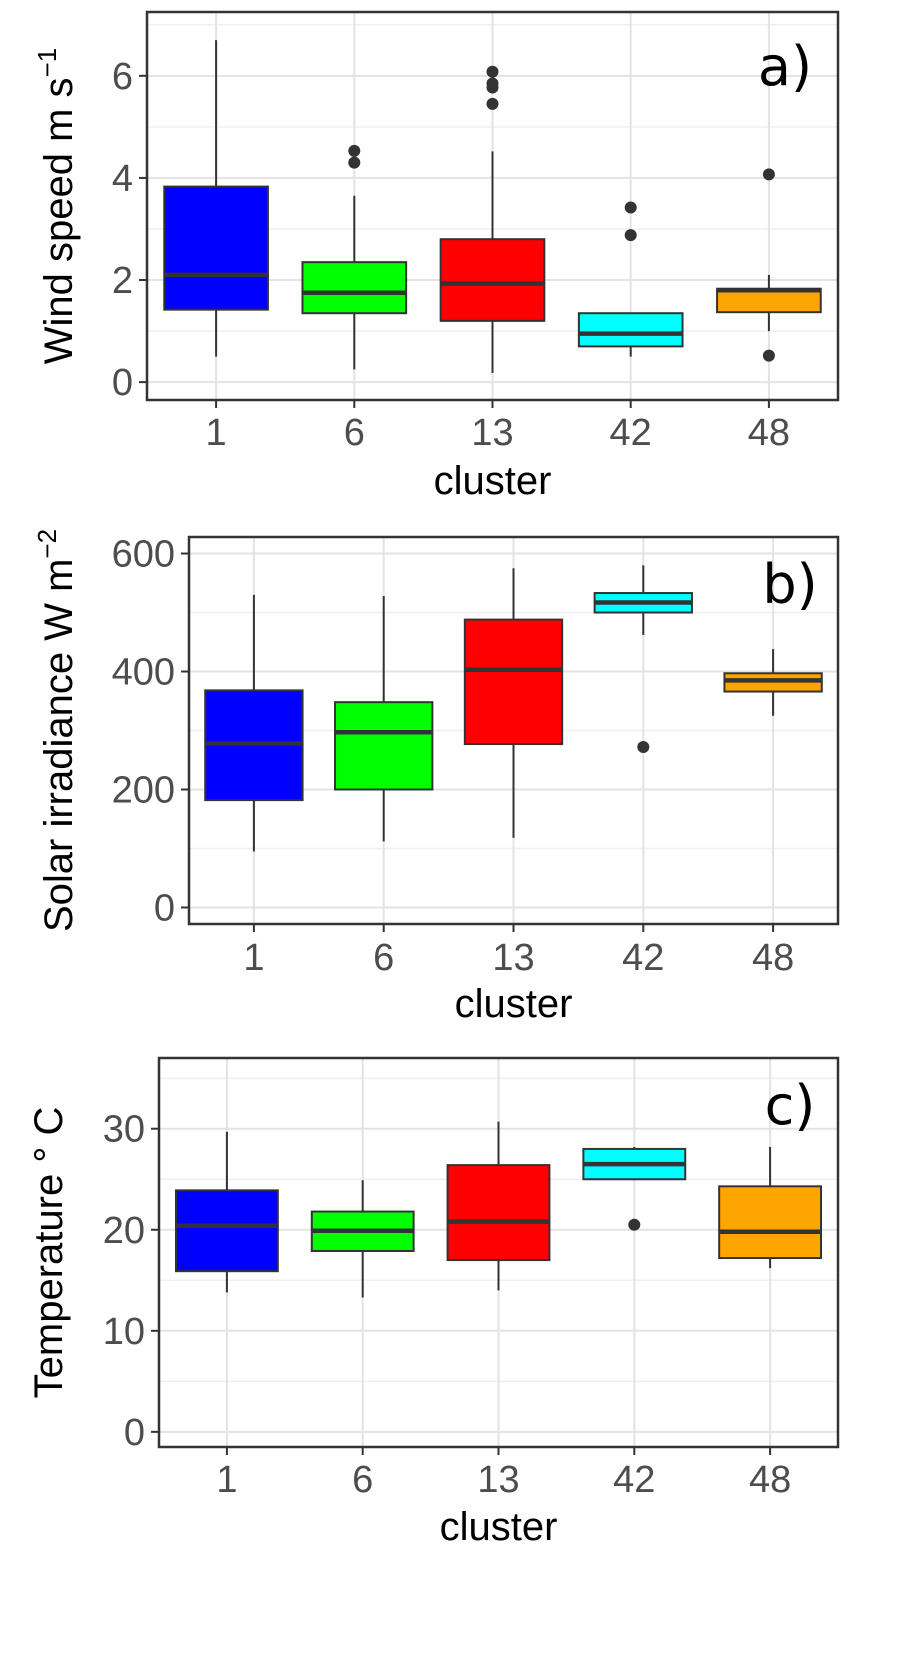 Image resolution: width=905 pixels, height=1663 pixels. I want to click on y-tick-label: 200, so click(143, 790).